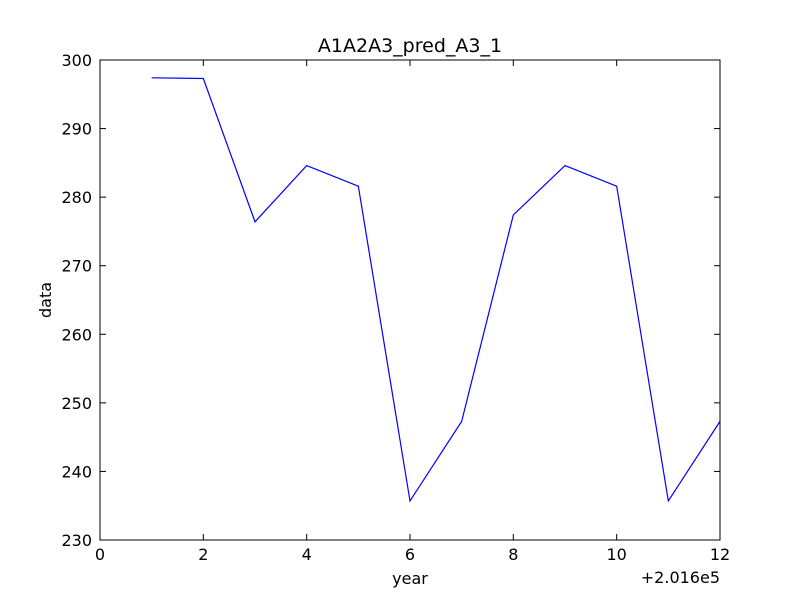 The image size is (800, 600). What do you see at coordinates (76, 60) in the screenshot?
I see `y-tick-label: 300` at bounding box center [76, 60].